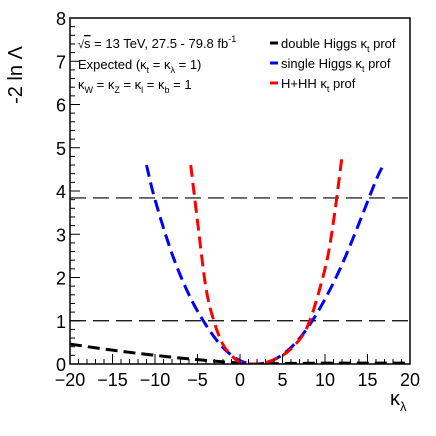  Describe the element at coordinates (318, 85) in the screenshot. I see `svg-text: H+HH κt prof` at that location.